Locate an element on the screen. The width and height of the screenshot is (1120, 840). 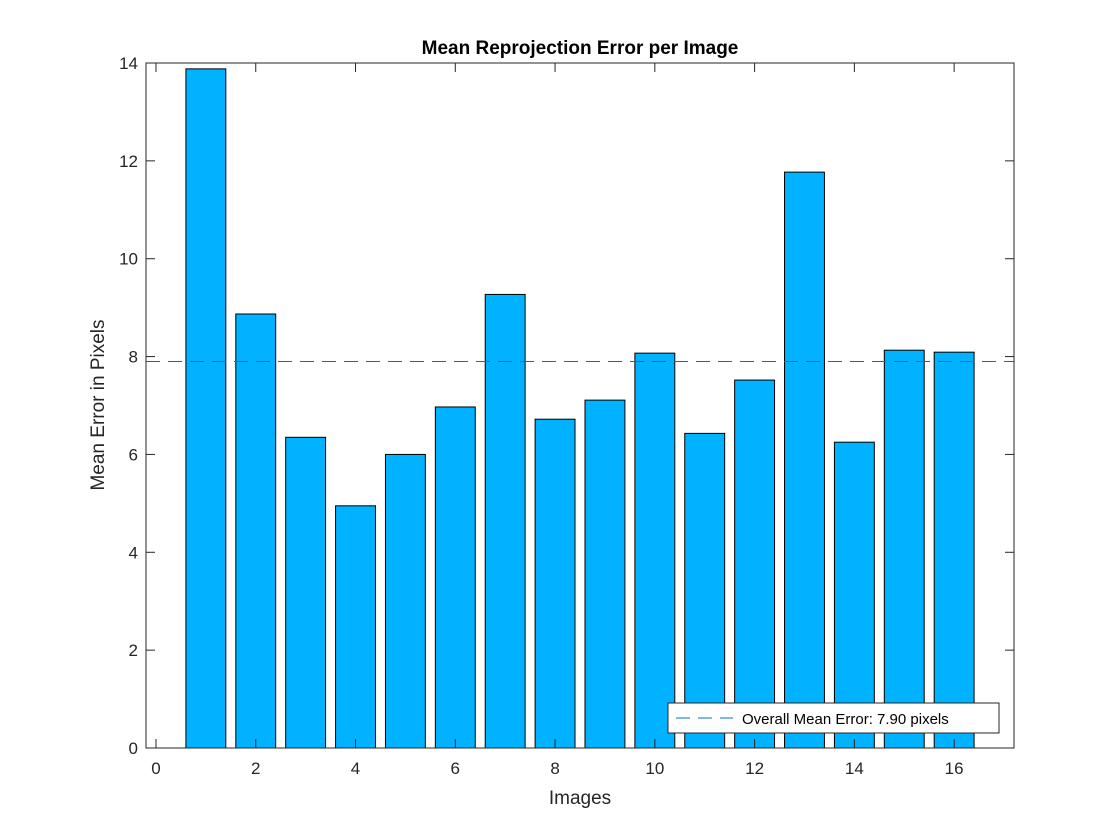
y-tick-label-0: 0 is located at coordinates (133, 748).